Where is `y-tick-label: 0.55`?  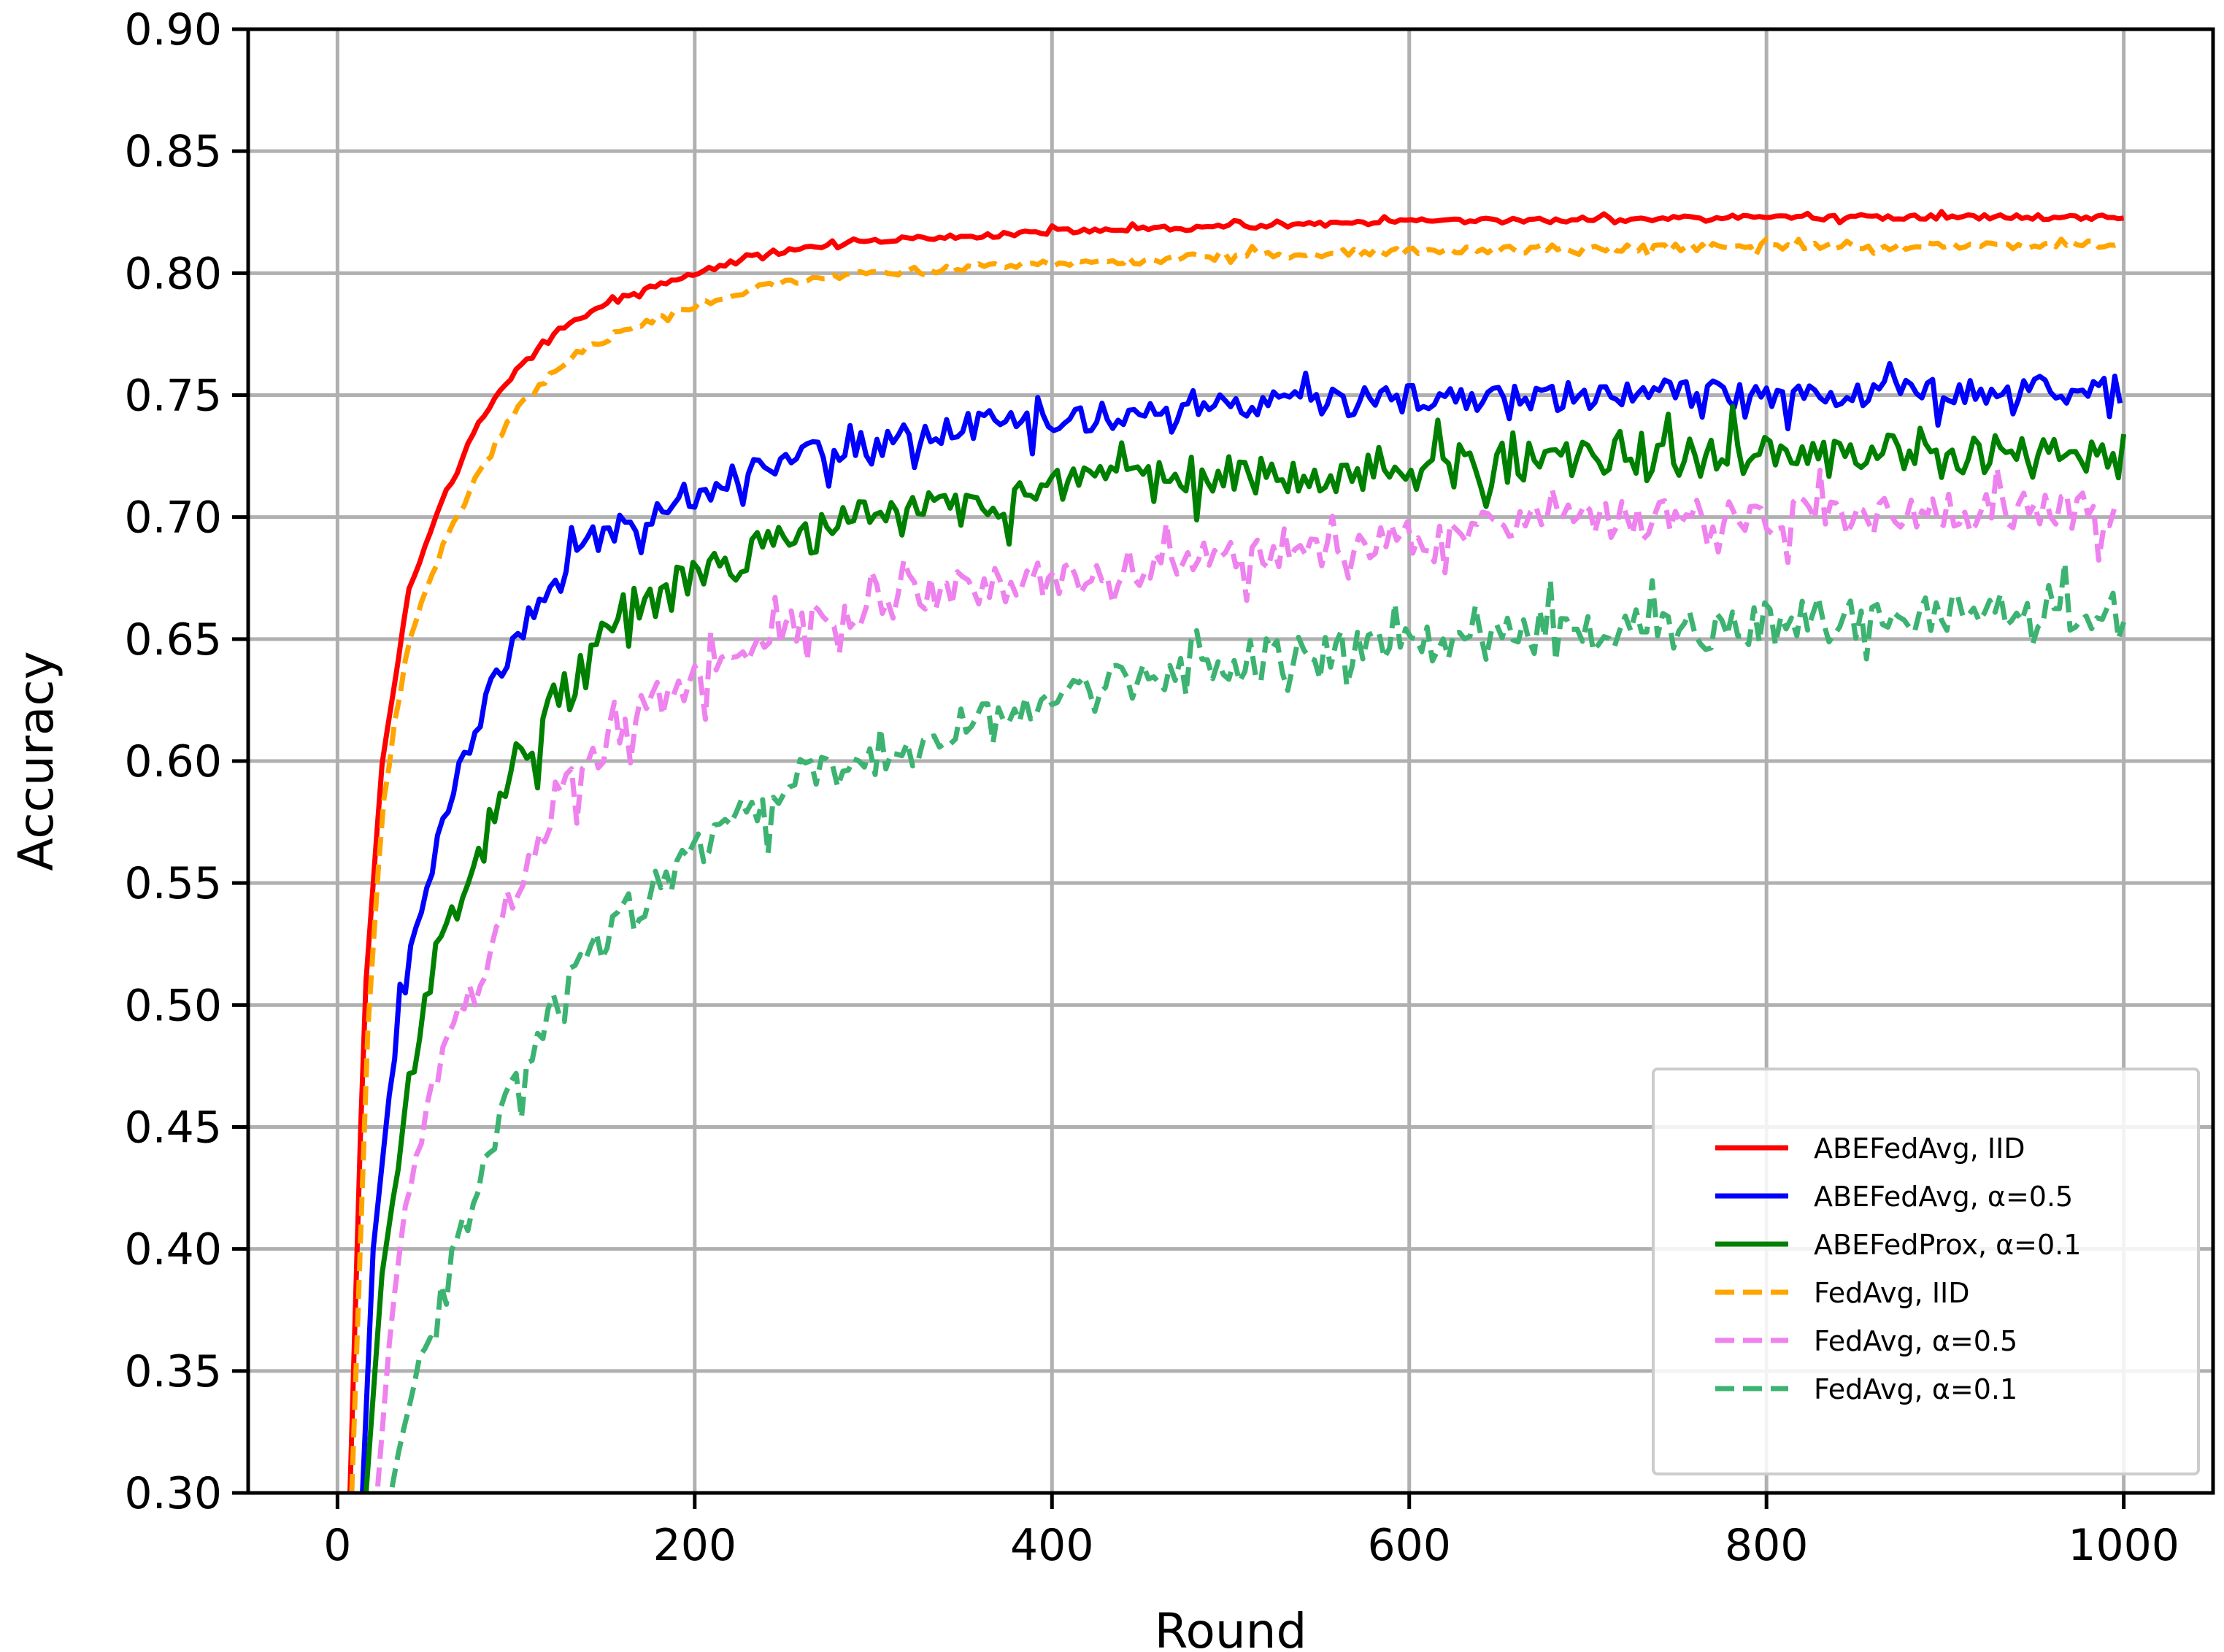 y-tick-label: 0.55 is located at coordinates (173, 883).